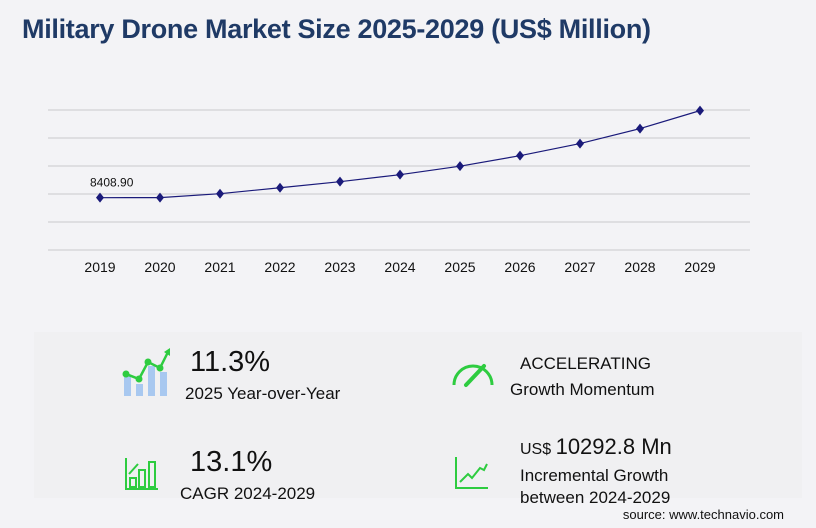 This screenshot has width=816, height=528. What do you see at coordinates (263, 393) in the screenshot?
I see `yoy-label: 2025 Year-over-Year` at bounding box center [263, 393].